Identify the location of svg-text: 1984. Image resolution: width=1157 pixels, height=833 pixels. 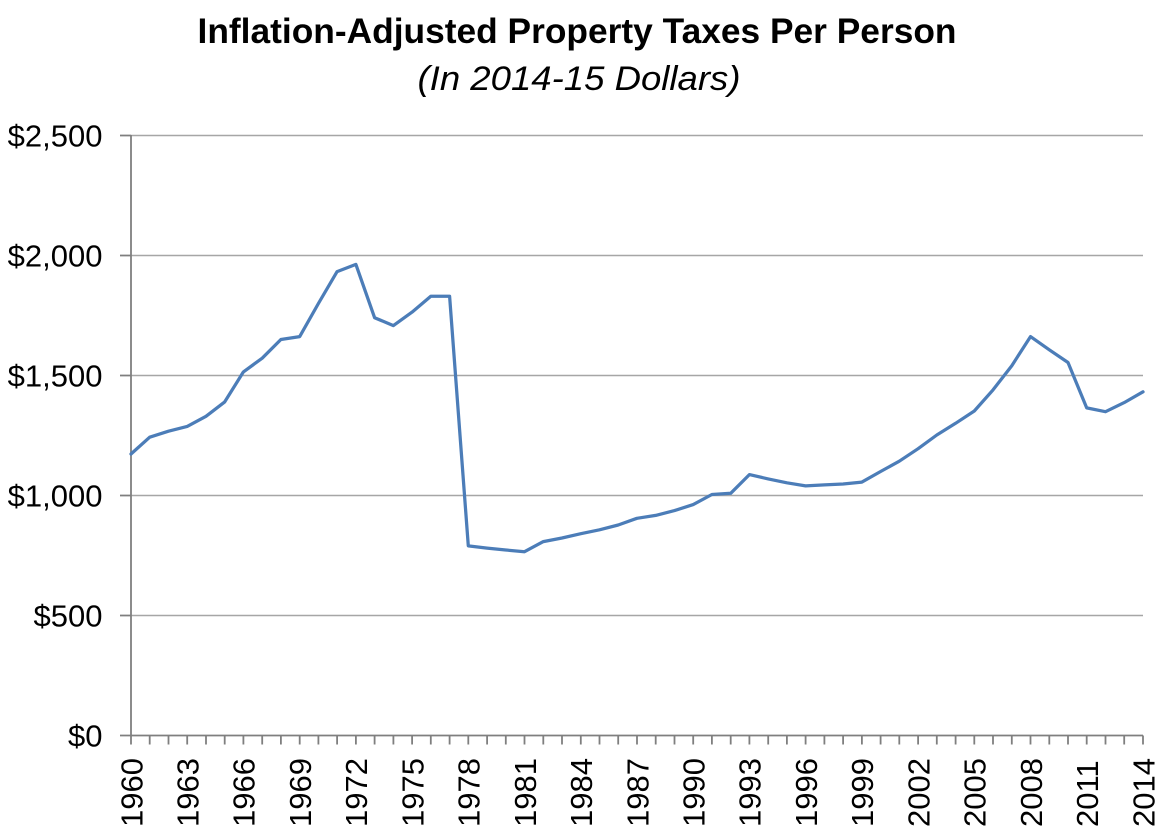
(581, 792).